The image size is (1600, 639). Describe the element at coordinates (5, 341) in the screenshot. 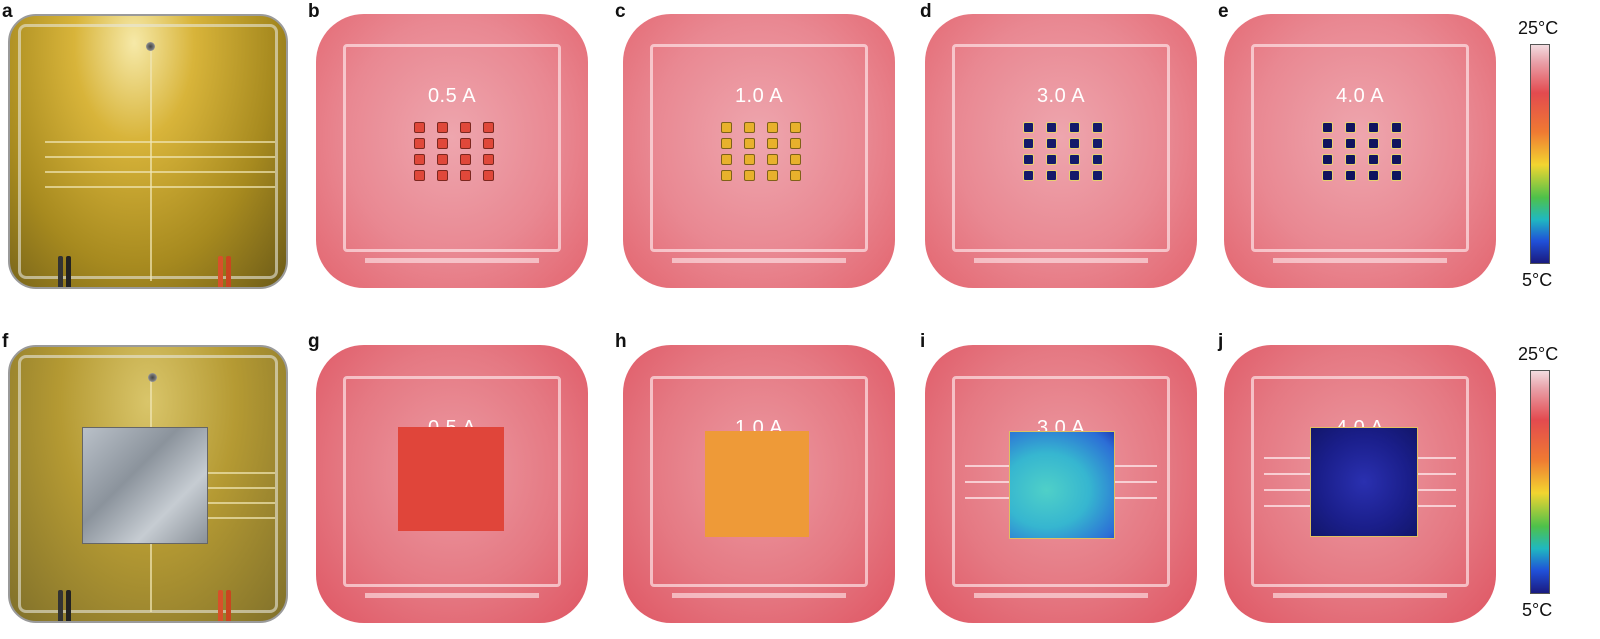

I see `panel-label-f: f` at that location.